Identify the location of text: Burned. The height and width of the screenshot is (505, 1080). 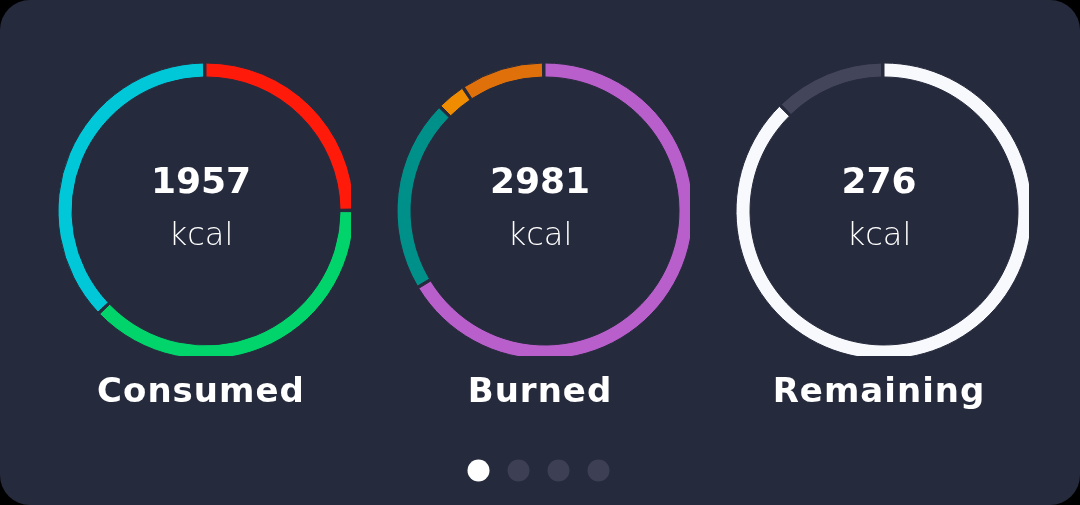
(540, 390).